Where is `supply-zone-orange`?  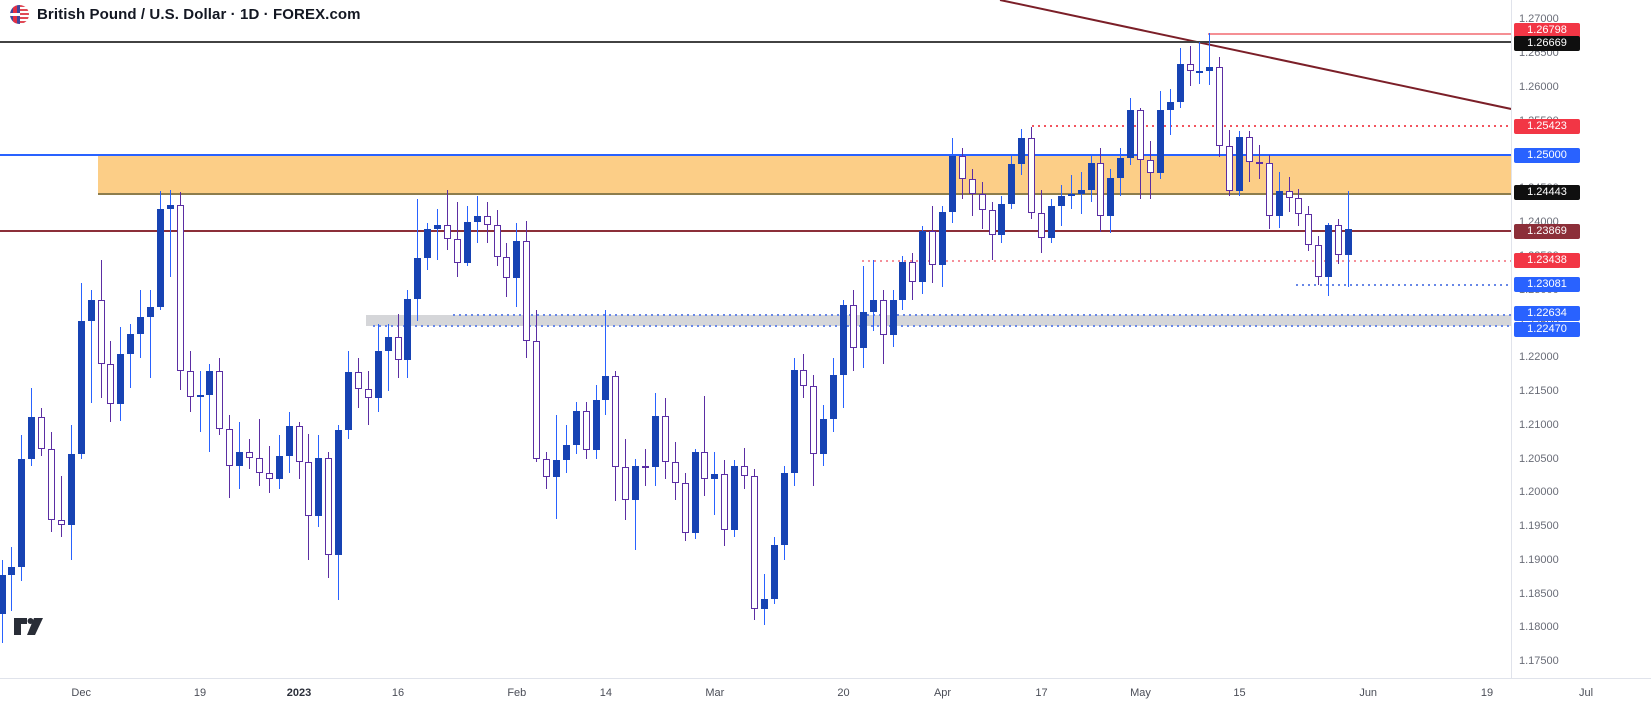
supply-zone-orange is located at coordinates (804, 175).